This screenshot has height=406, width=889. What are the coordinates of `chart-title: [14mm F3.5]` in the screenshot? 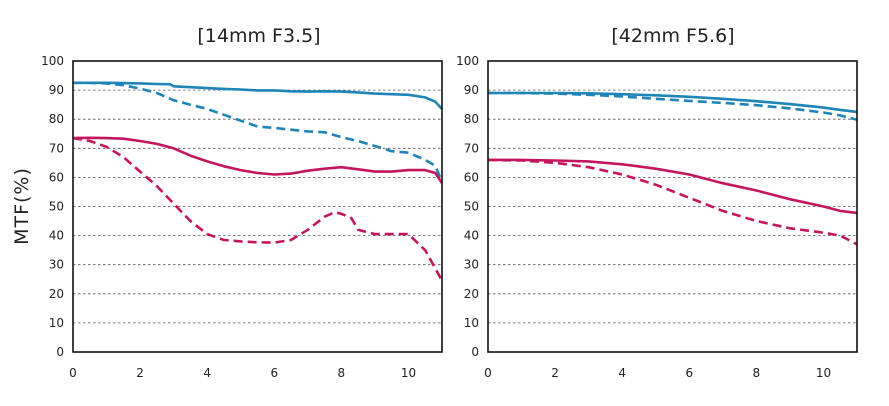 It's located at (258, 36).